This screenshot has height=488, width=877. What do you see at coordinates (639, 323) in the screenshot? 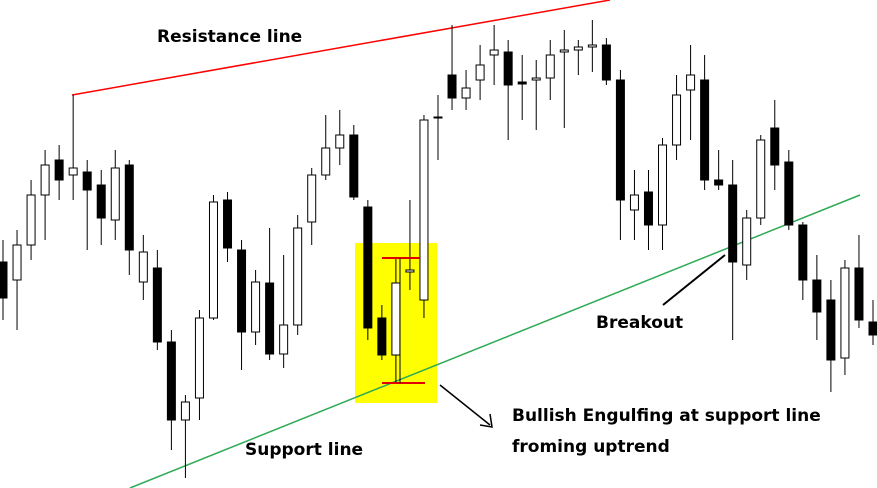
I see `breakout-label: Breakout` at bounding box center [639, 323].